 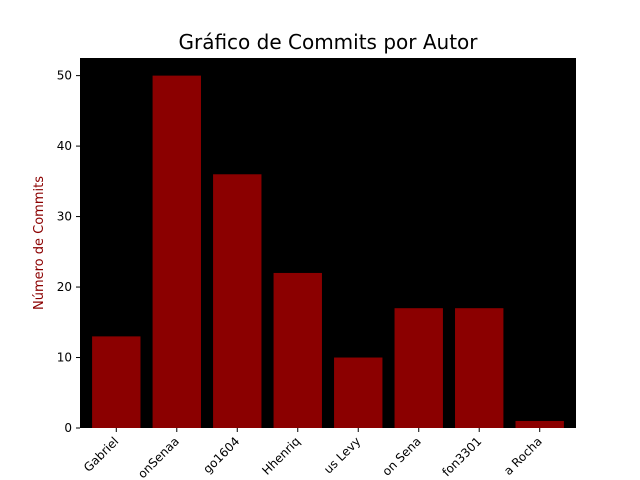 I want to click on x-tick-label: Hhenriq, so click(x=280, y=455).